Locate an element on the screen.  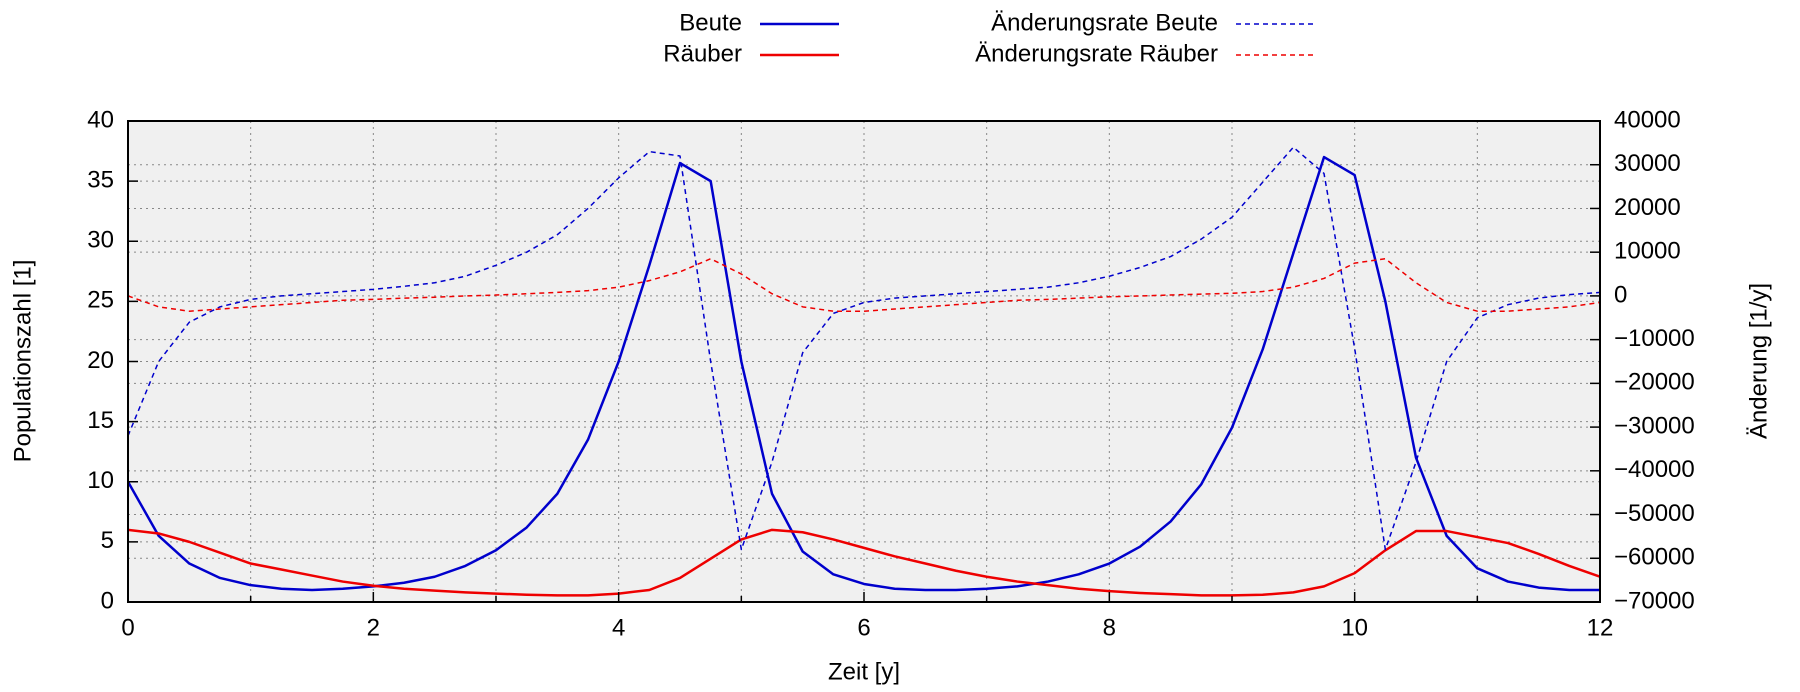
y2-tick-label: 10000 is located at coordinates (1647, 251).